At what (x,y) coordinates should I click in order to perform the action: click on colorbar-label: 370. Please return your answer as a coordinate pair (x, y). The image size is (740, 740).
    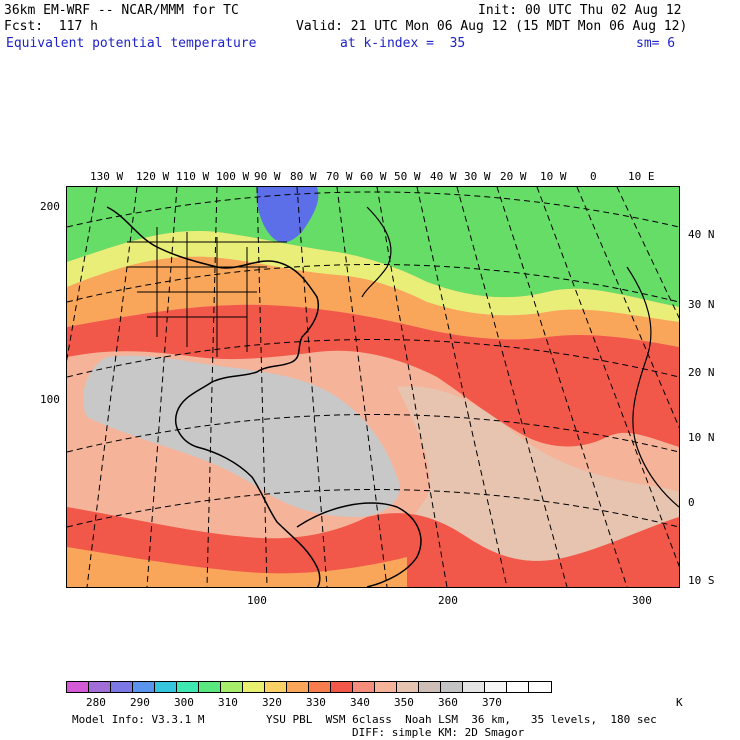
    Looking at the image, I should click on (492, 702).